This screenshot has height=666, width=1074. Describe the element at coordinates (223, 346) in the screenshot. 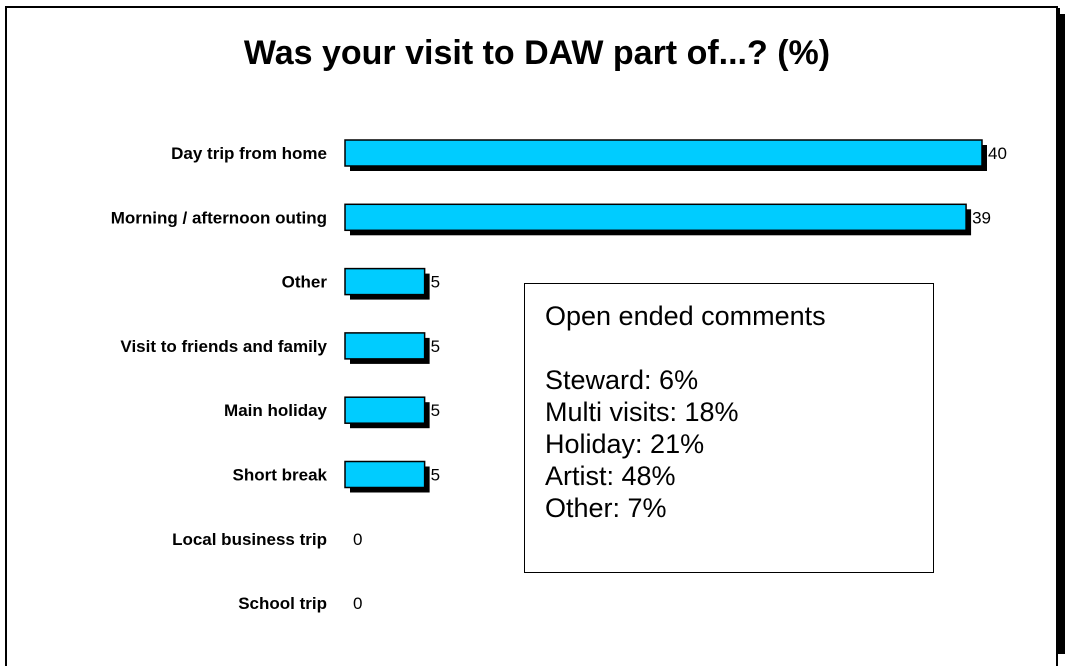

I see `category-label: Visit to friends and family` at that location.